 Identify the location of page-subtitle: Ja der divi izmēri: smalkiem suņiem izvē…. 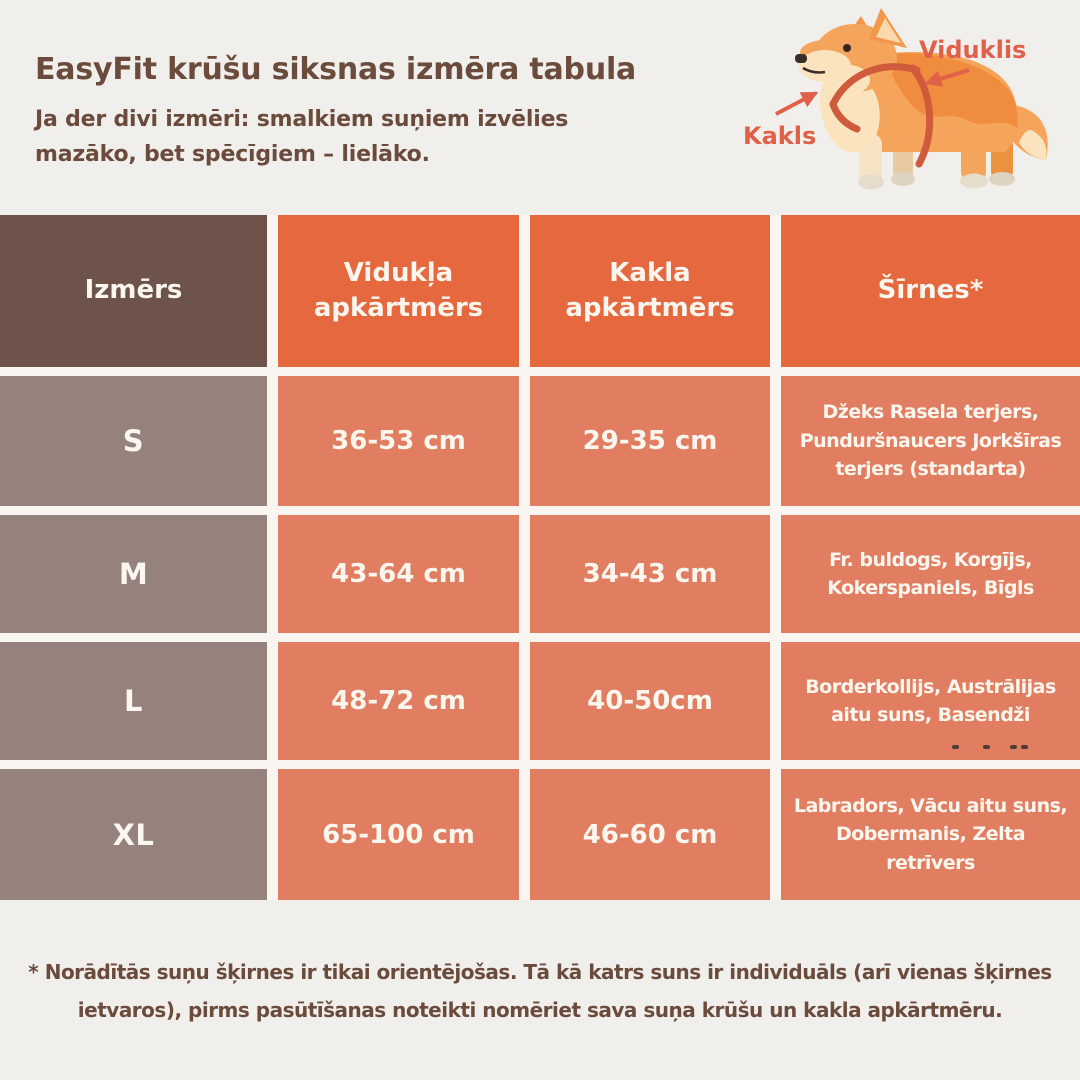
(301, 137).